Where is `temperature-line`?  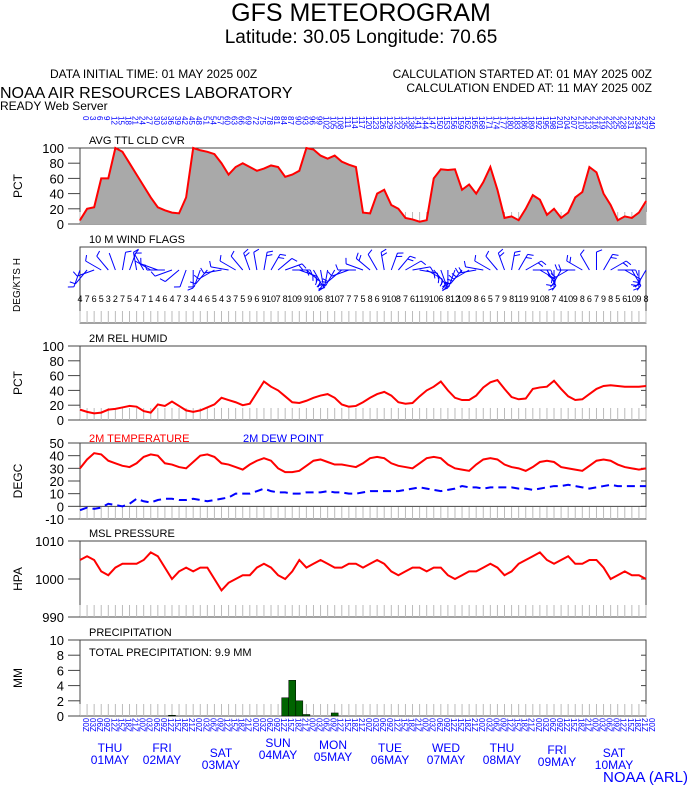 temperature-line is located at coordinates (363, 463).